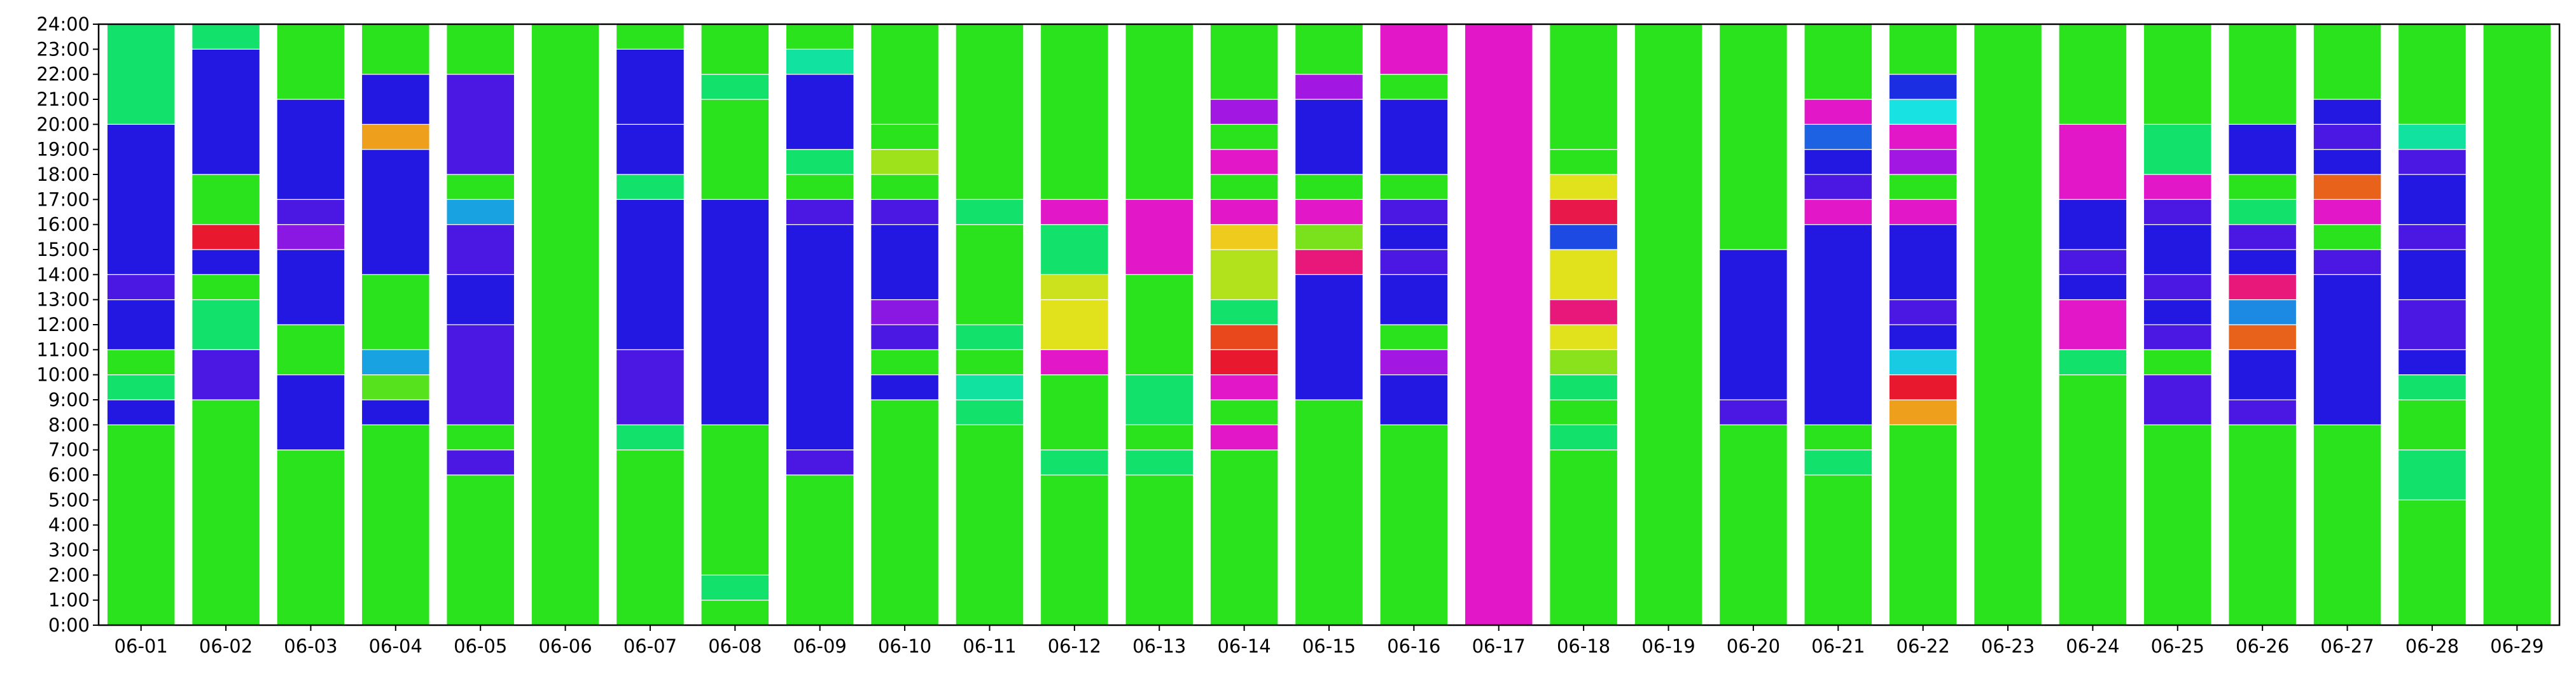 Image resolution: width=2576 pixels, height=678 pixels. Describe the element at coordinates (480, 646) in the screenshot. I see `x-tick-label: 06-05` at that location.